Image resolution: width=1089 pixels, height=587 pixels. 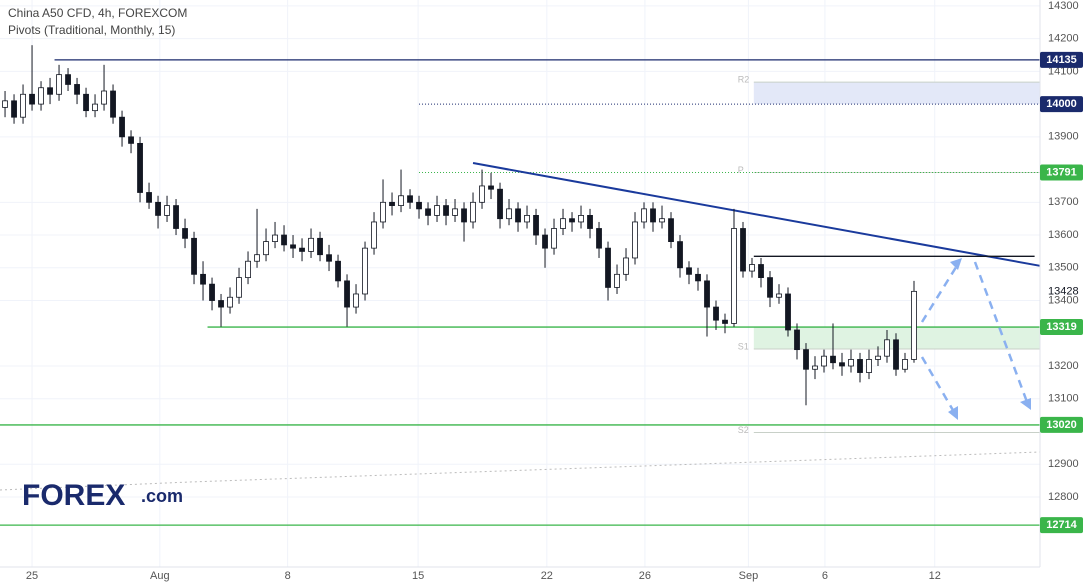 What do you see at coordinates (1063, 6) in the screenshot?
I see `y-tick-label: 14300` at bounding box center [1063, 6].